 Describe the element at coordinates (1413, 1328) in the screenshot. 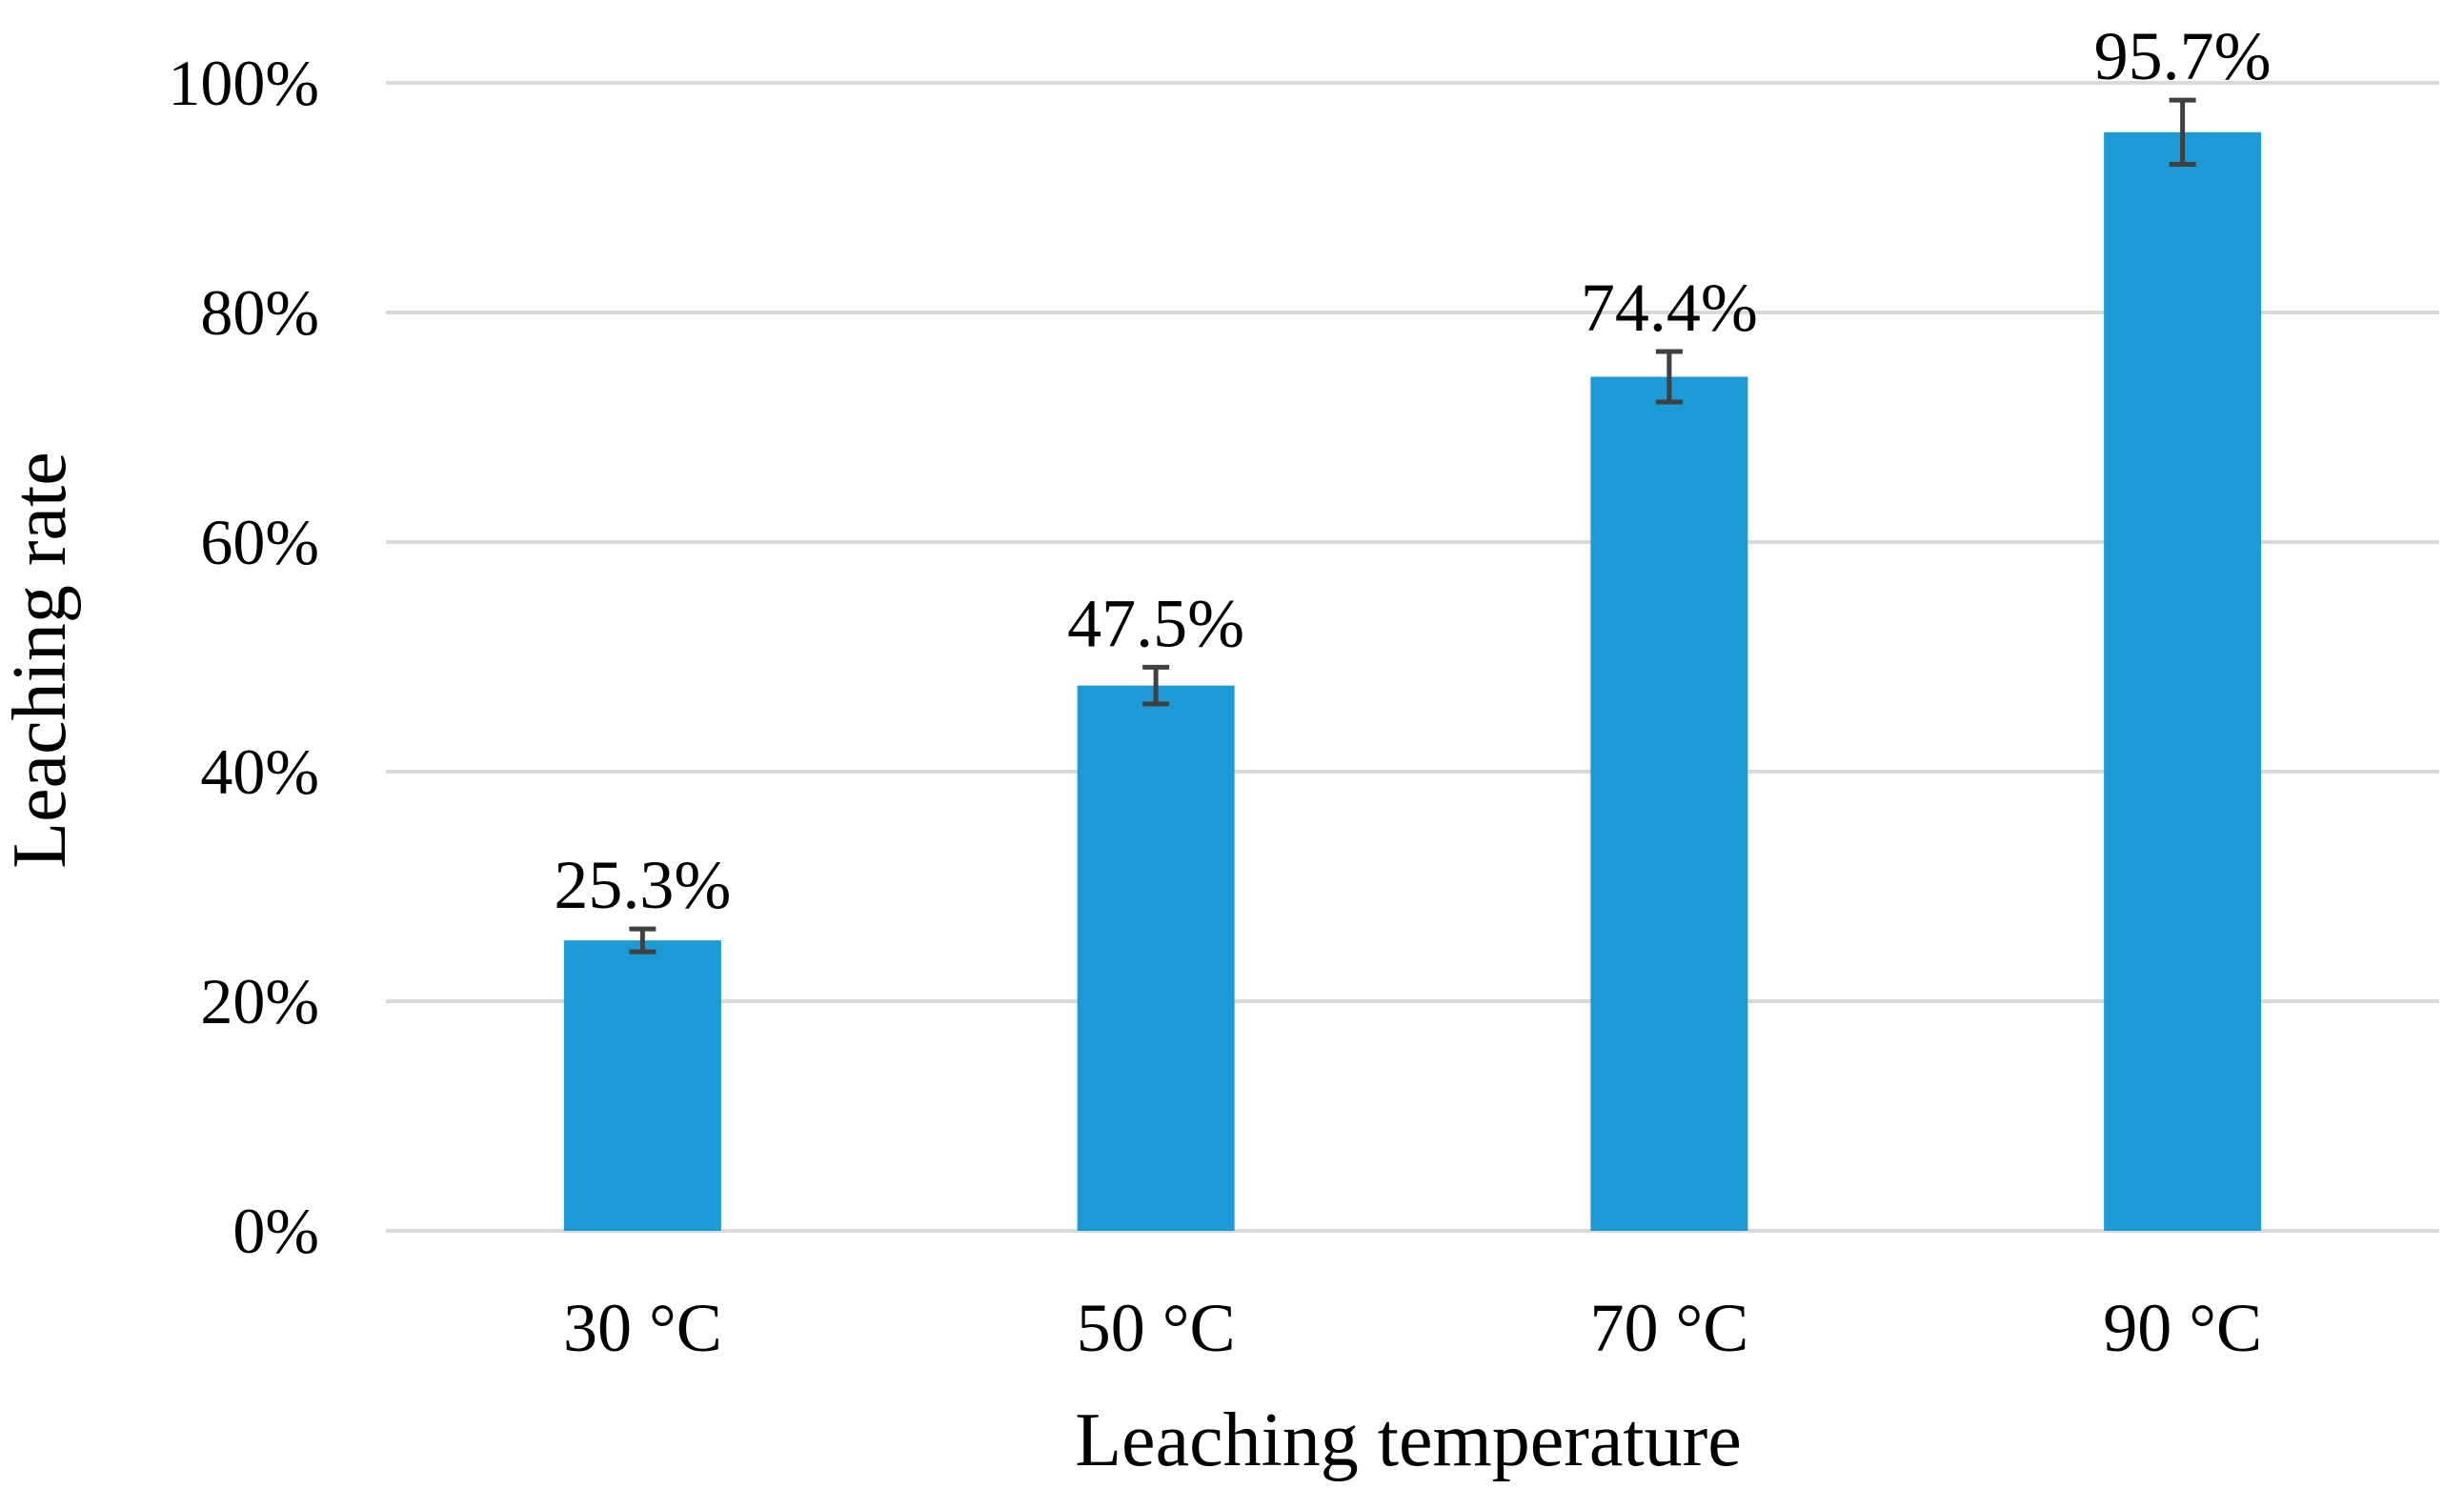

I see `x-tick-labels: 30 °C 50 °C 70 °C 90 °C` at that location.